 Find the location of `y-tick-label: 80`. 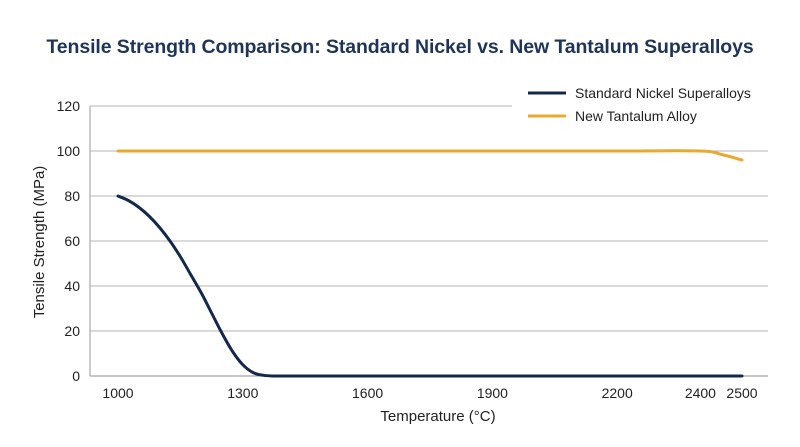

y-tick-label: 80 is located at coordinates (72, 196).